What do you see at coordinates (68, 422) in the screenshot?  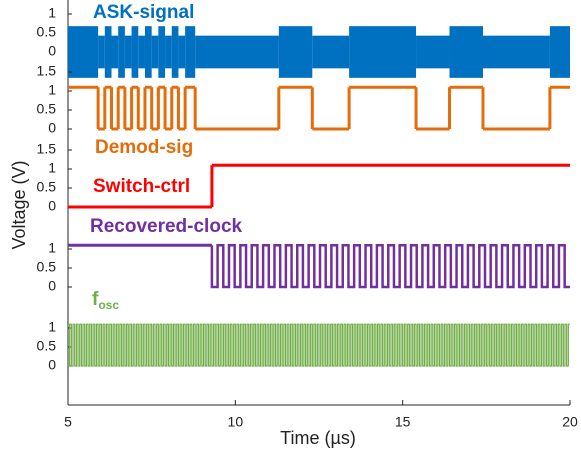 I see `x-tick-label: 5` at bounding box center [68, 422].